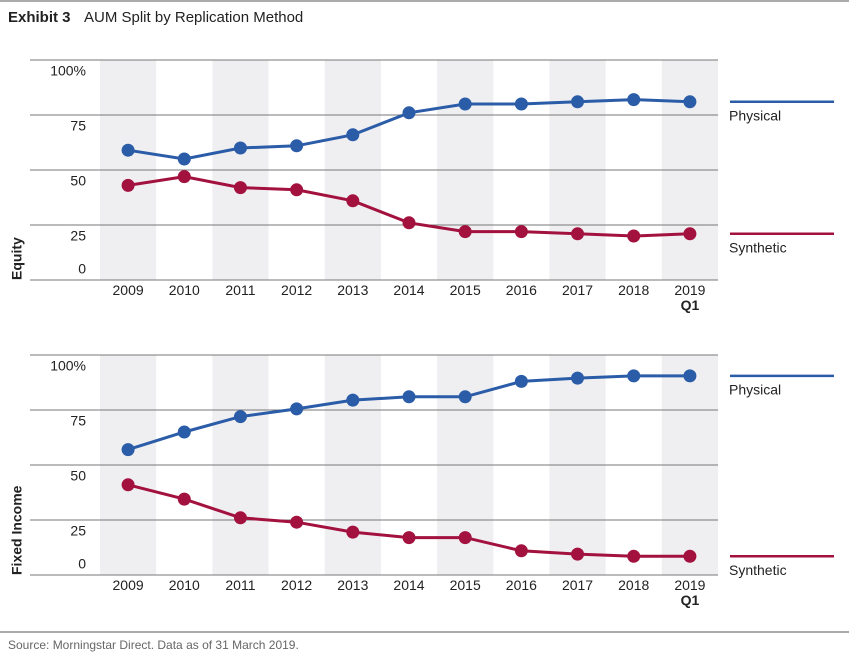  I want to click on y-axis-label: Fixed Income, so click(17, 530).